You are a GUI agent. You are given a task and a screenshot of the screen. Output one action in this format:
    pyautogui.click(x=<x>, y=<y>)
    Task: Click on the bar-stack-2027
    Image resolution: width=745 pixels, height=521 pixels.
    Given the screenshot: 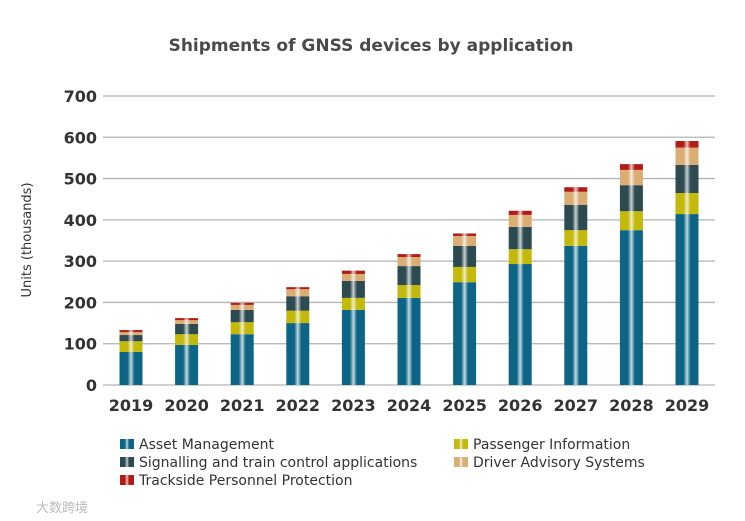 What is the action you would take?
    pyautogui.click(x=576, y=286)
    